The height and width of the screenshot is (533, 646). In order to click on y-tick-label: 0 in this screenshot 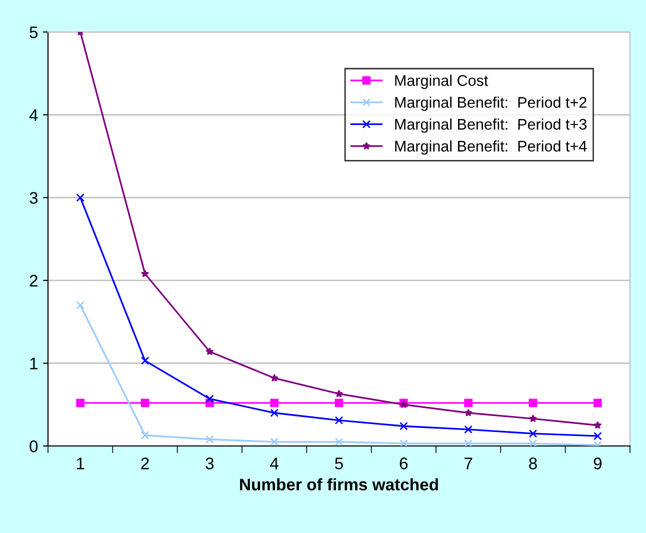, I will do `click(34, 446)`.